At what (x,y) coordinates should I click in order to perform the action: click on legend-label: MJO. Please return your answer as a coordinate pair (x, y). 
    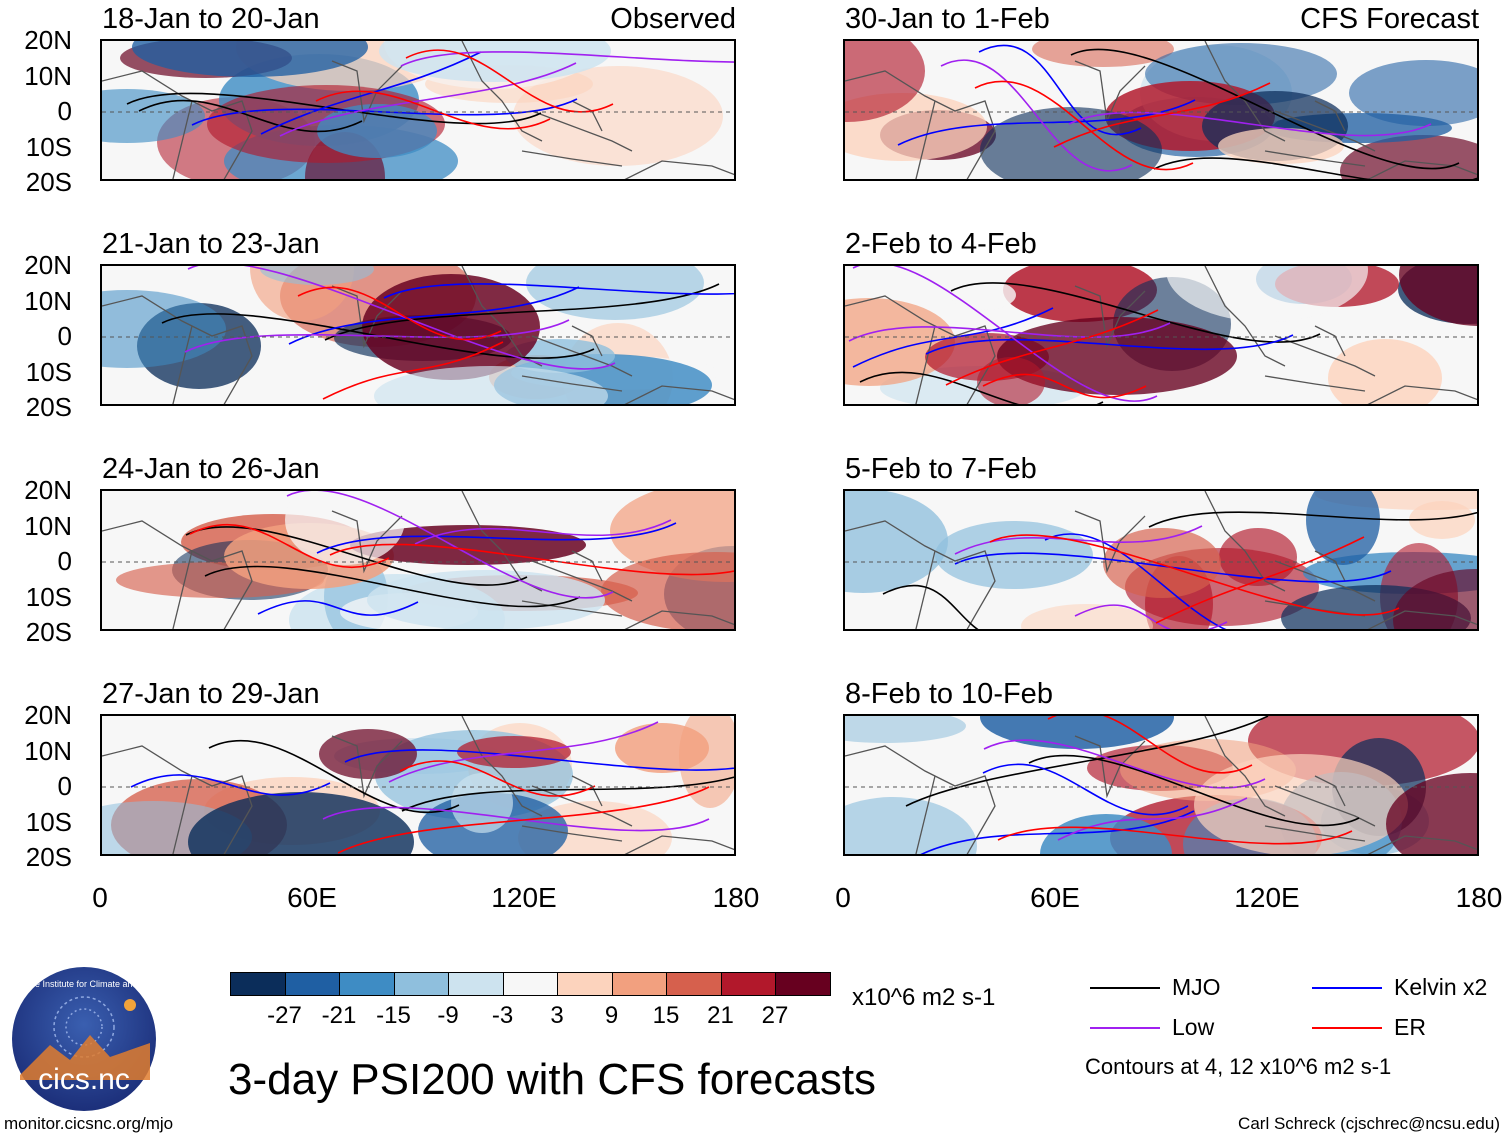
    Looking at the image, I should click on (1196, 987).